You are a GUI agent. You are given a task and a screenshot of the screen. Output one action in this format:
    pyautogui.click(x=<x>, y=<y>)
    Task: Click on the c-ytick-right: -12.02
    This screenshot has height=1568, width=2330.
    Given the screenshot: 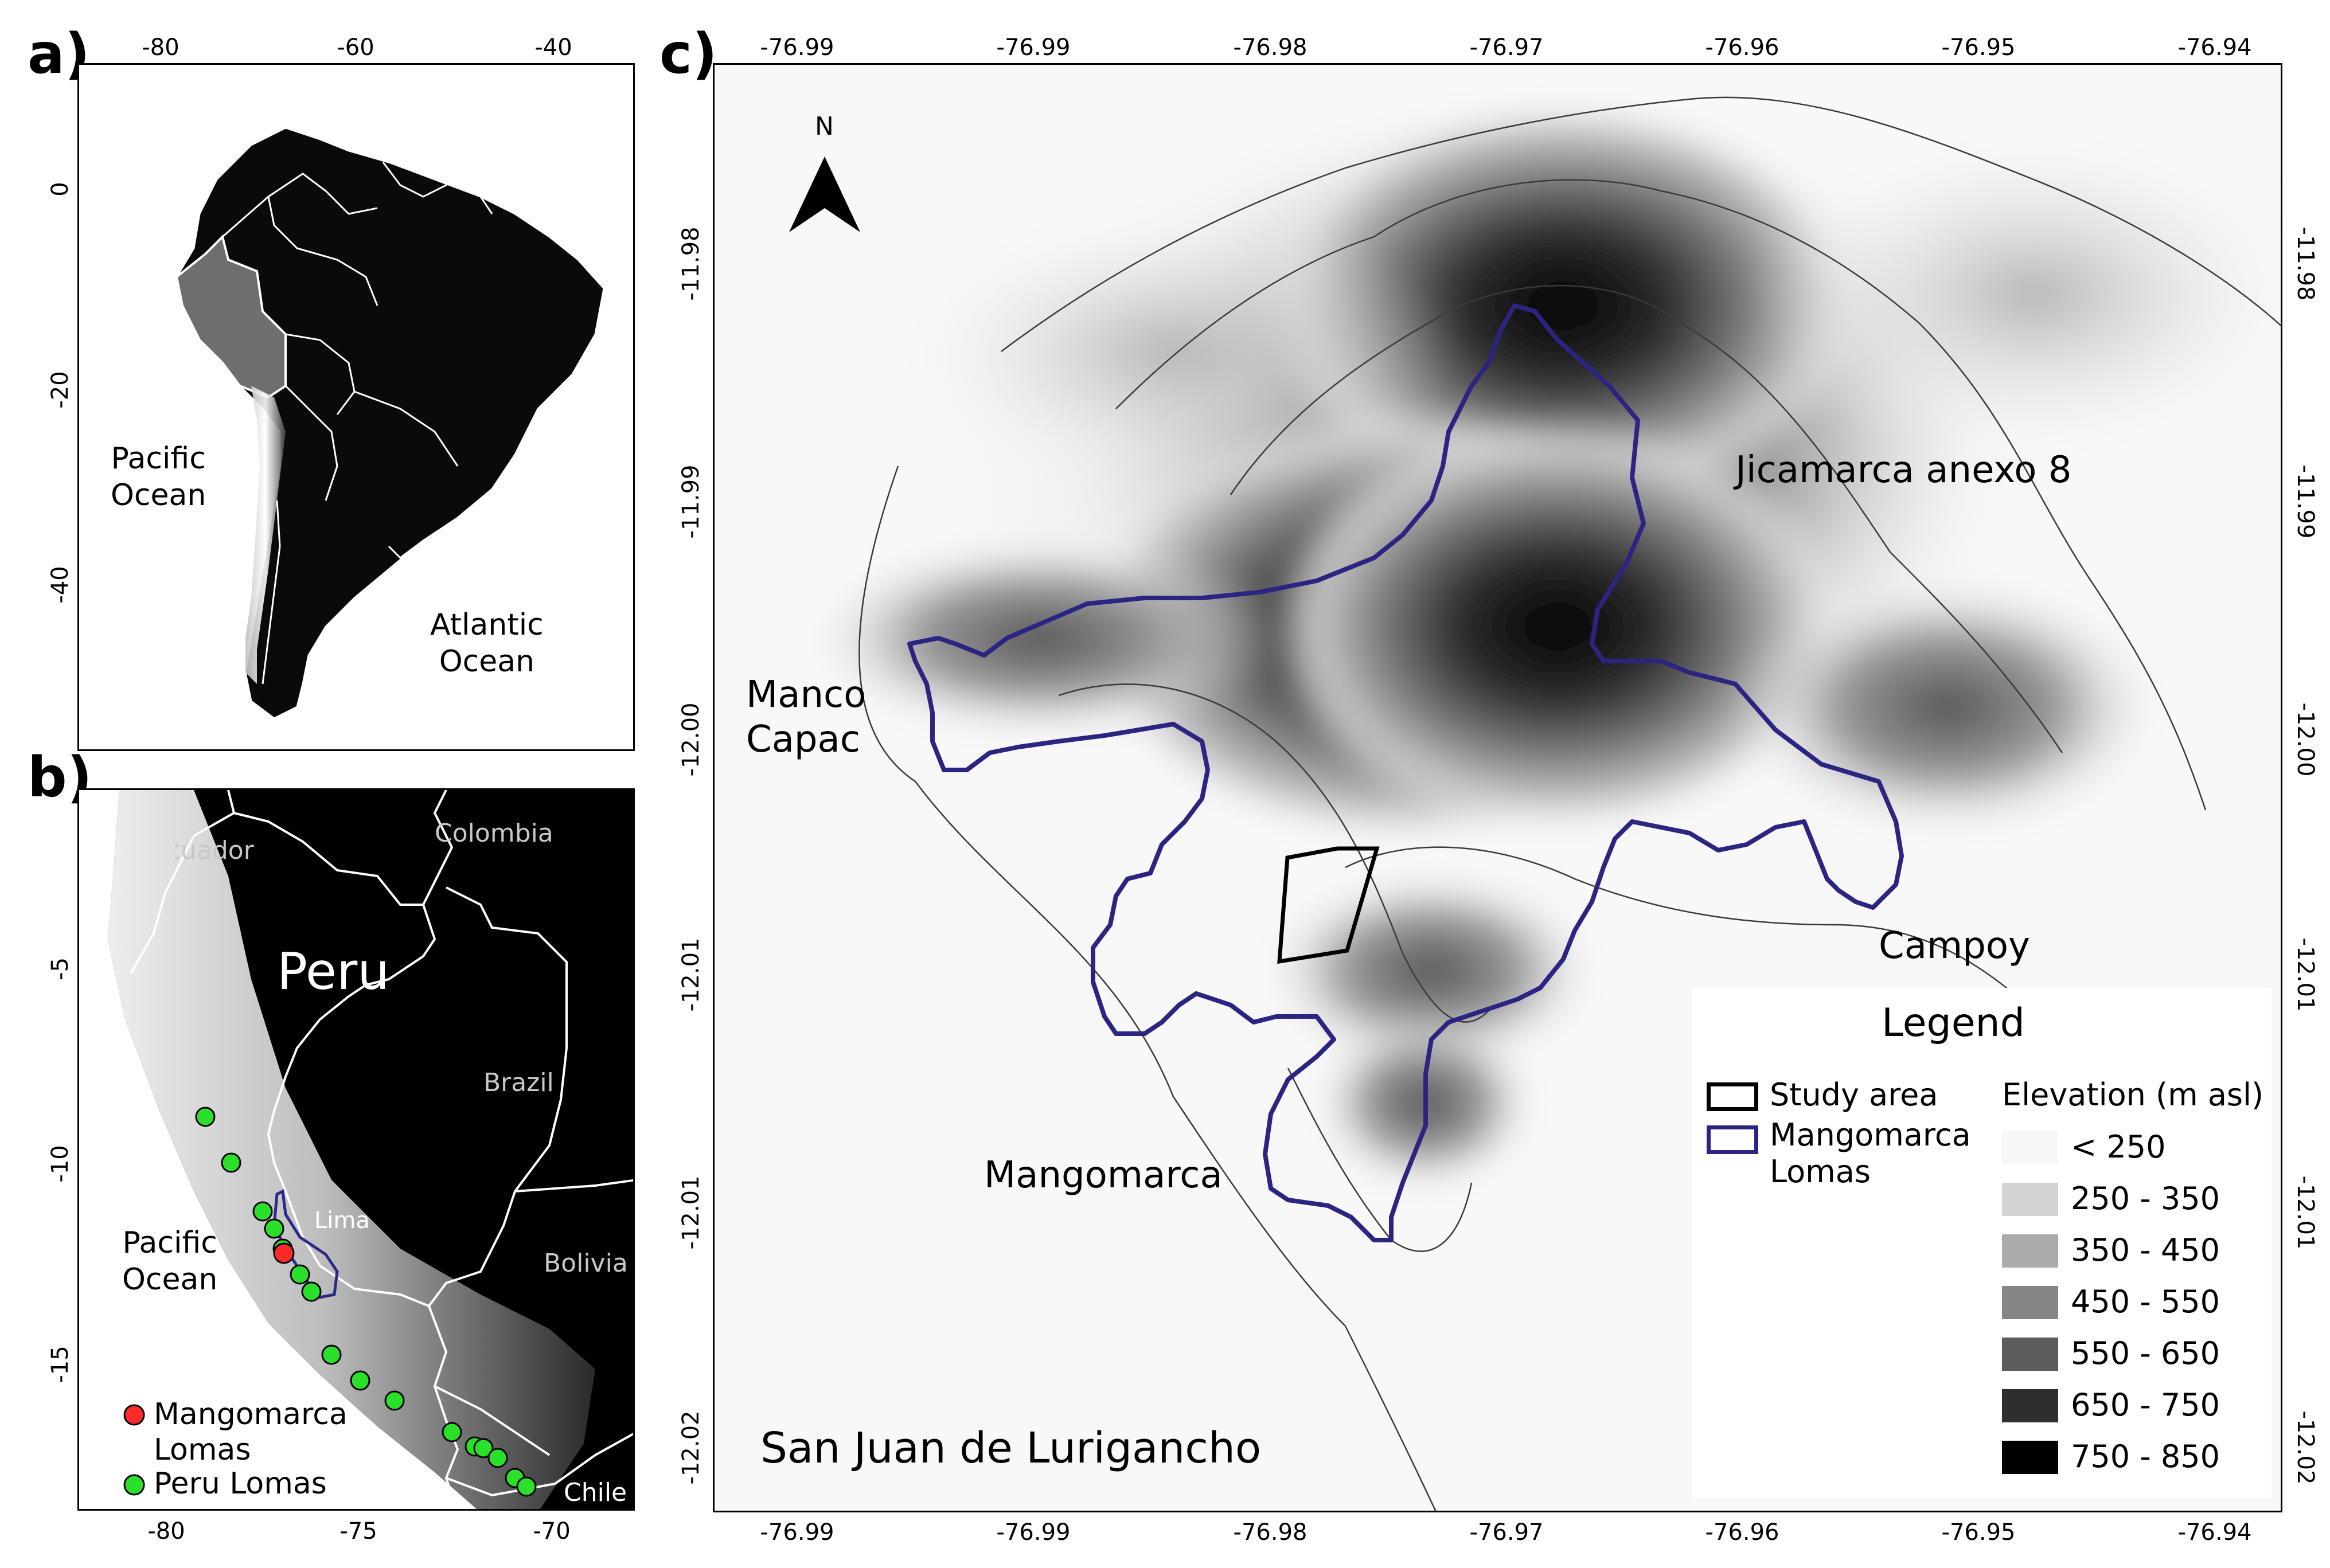 What is the action you would take?
    pyautogui.click(x=2305, y=1448)
    